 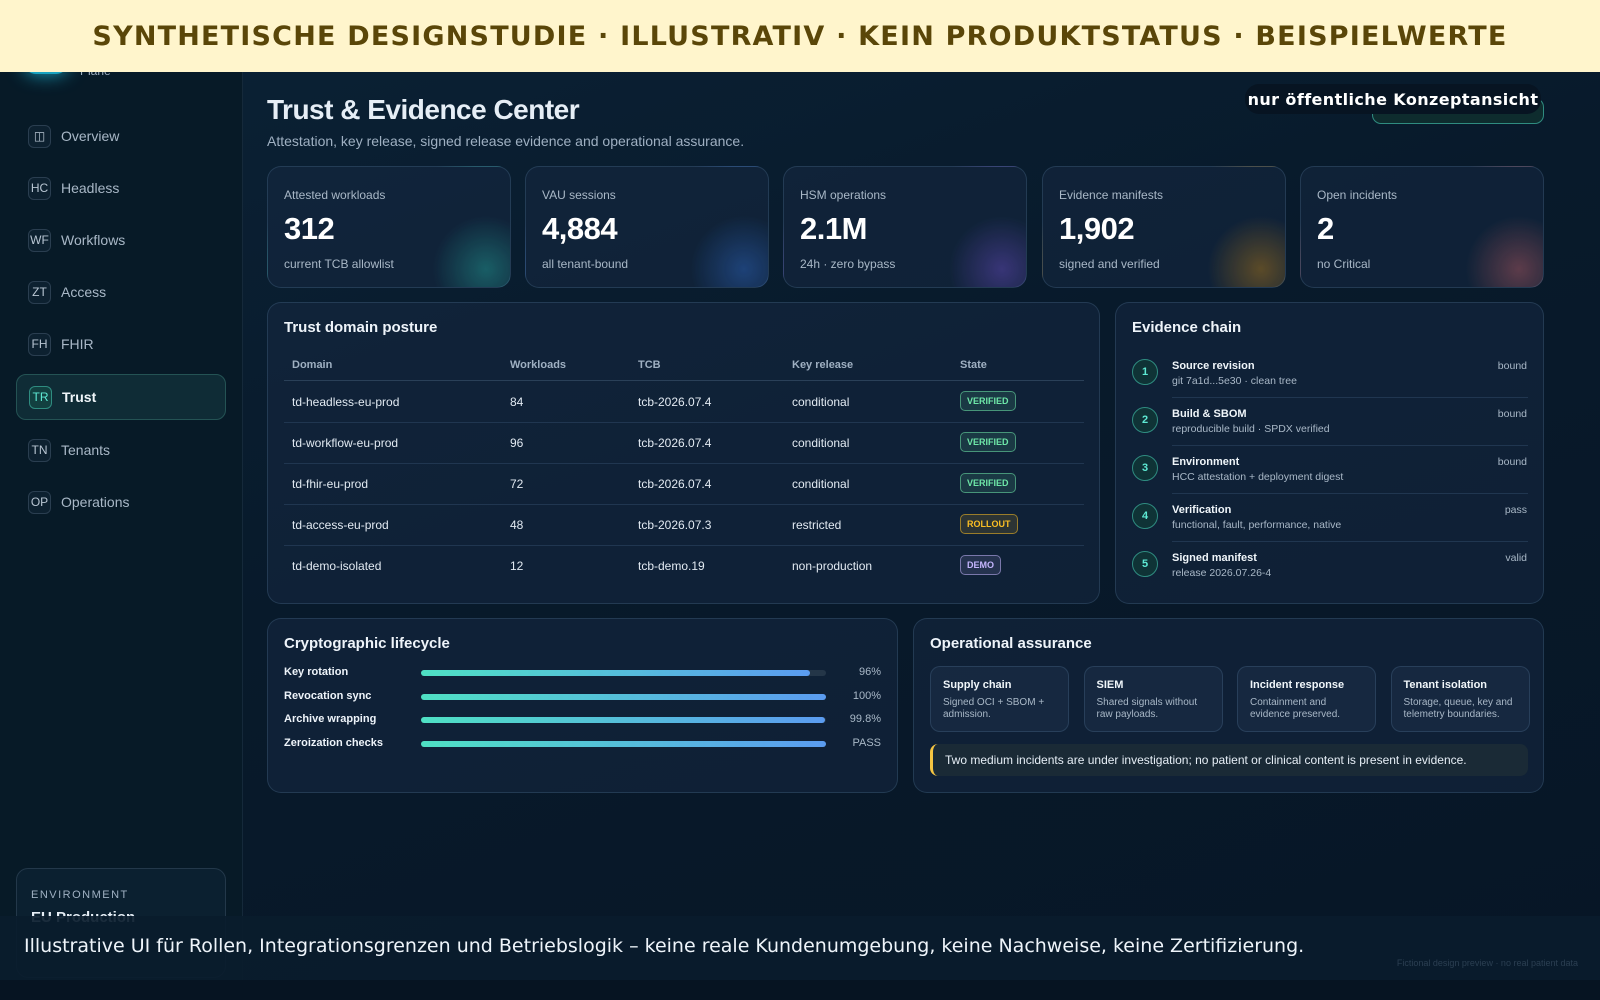 What do you see at coordinates (121, 136) in the screenshot?
I see `nav-item: ◫ Overview` at bounding box center [121, 136].